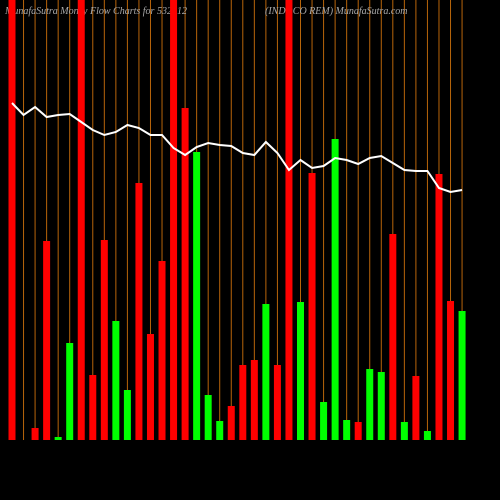  What do you see at coordinates (336, 11) in the screenshot?
I see `chart-subtitle: (INDOCO REM) MunafaSutra.com` at bounding box center [336, 11].